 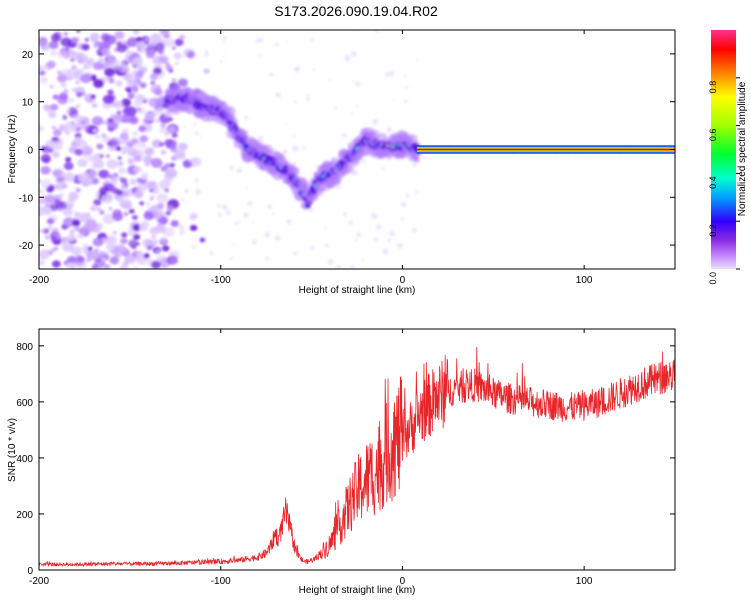 I want to click on spectrogram-x-tick-label: 0, so click(x=403, y=280).